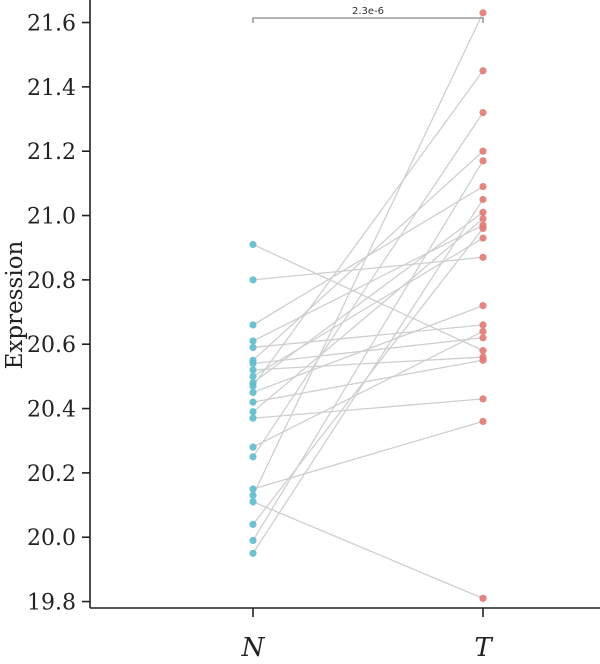 This screenshot has height=664, width=600. Describe the element at coordinates (51, 538) in the screenshot. I see `y-tick-label: 20.0` at that location.